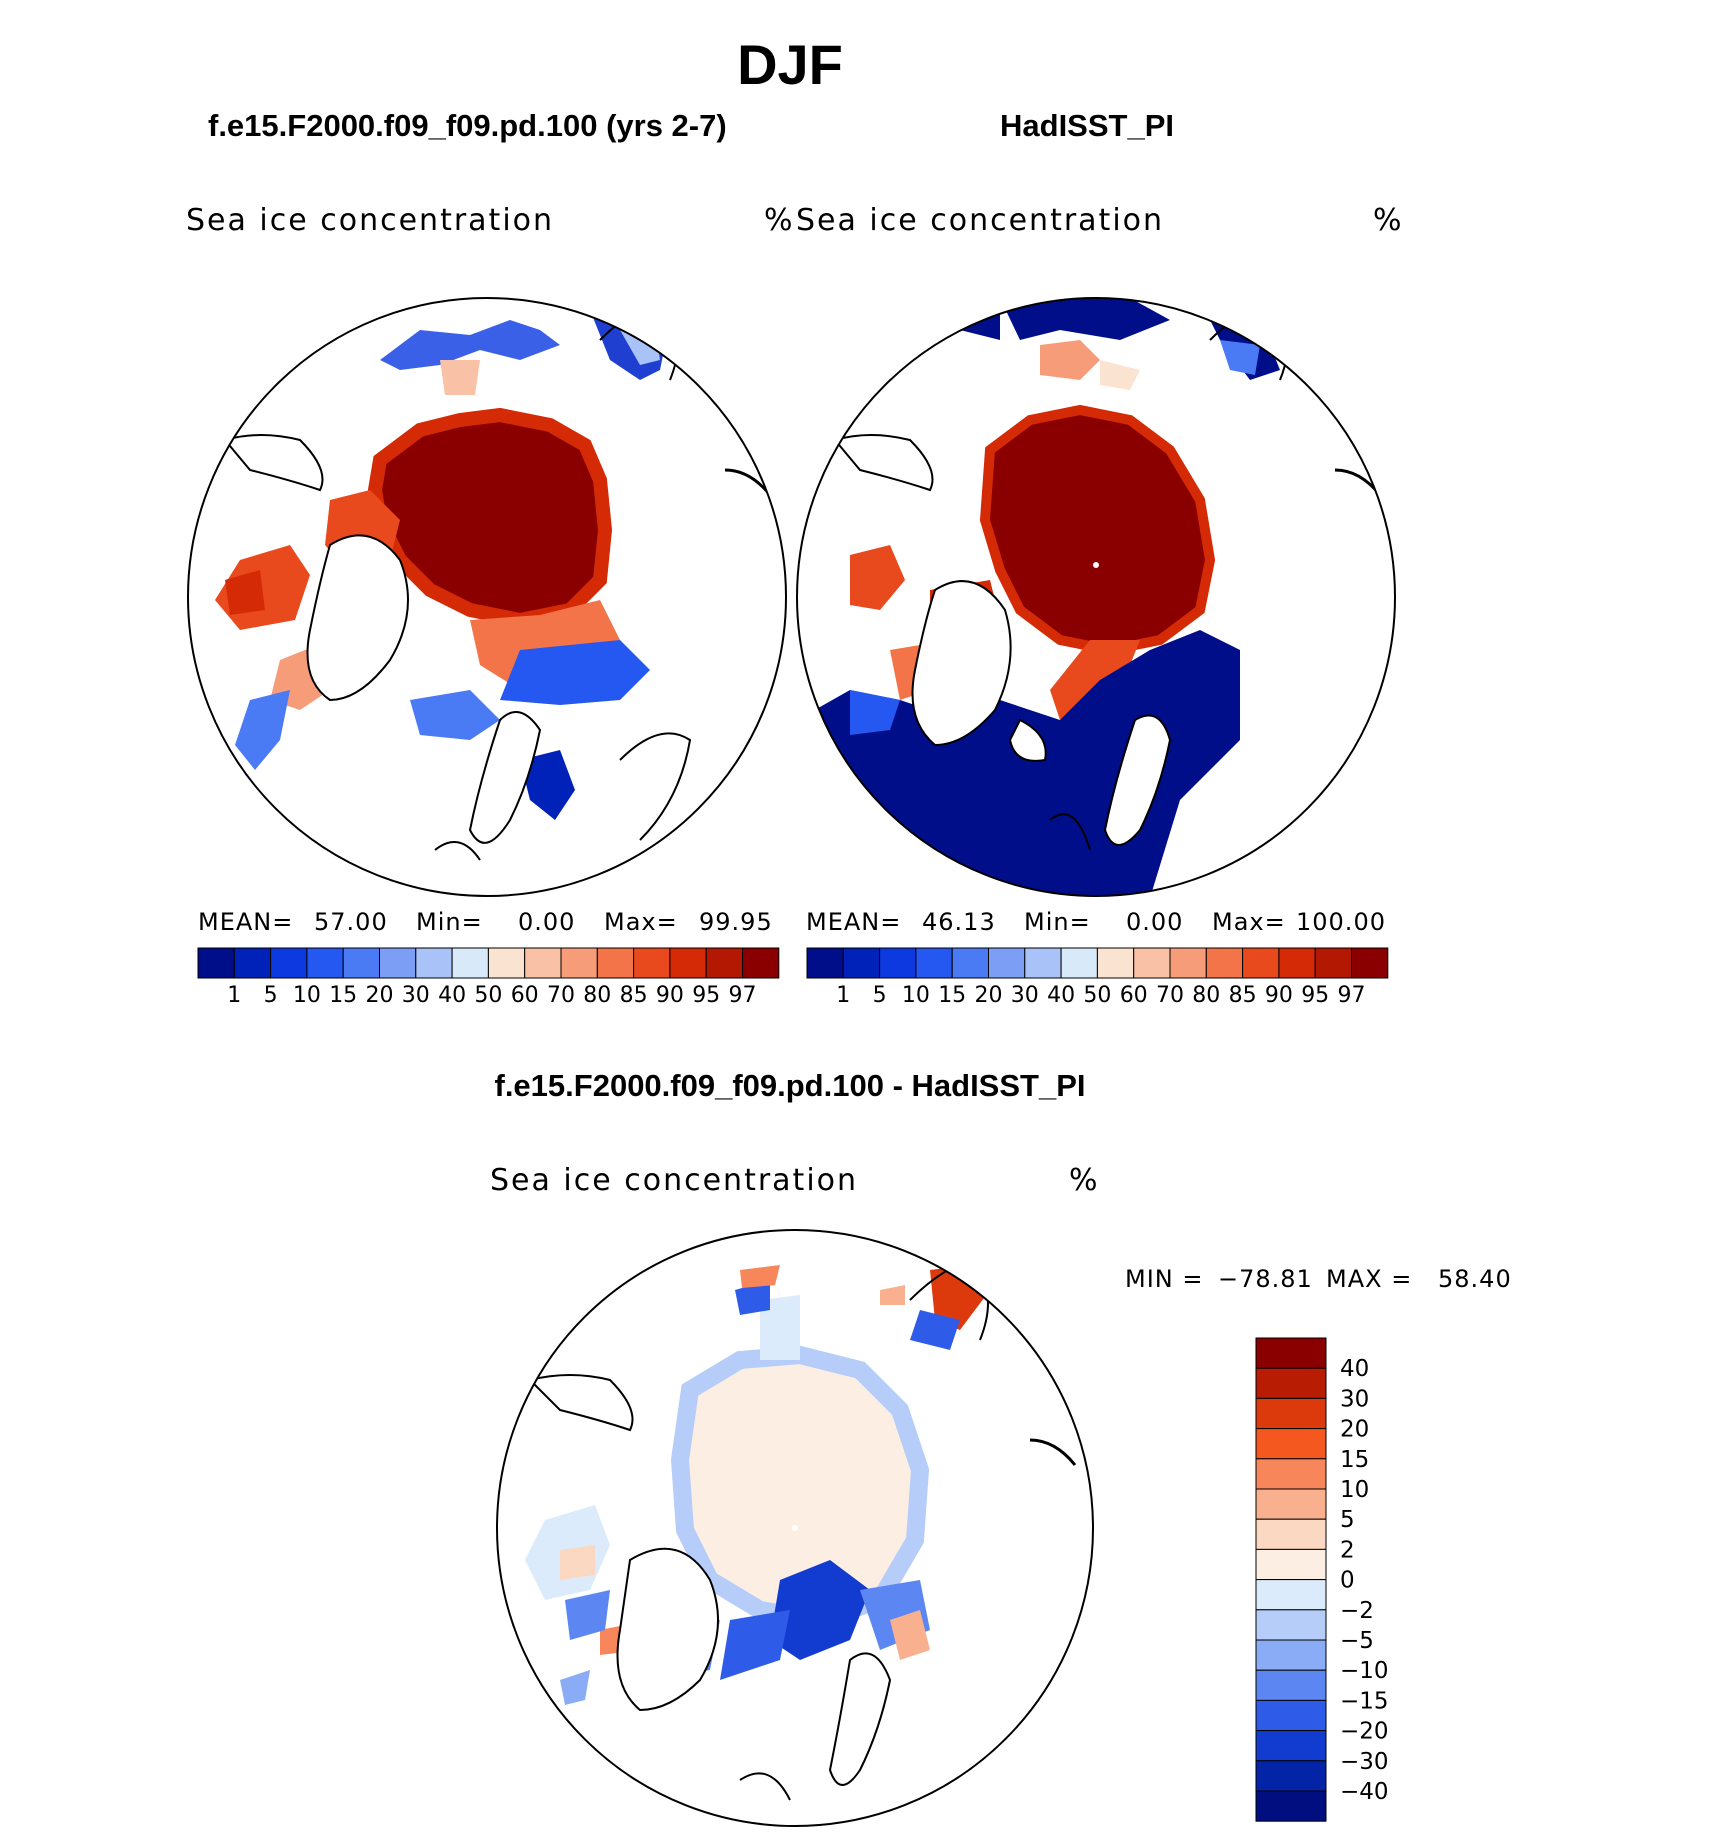 The width and height of the screenshot is (1710, 1838). I want to click on difference-colorbar-tick-label: 10, so click(1354, 1490).